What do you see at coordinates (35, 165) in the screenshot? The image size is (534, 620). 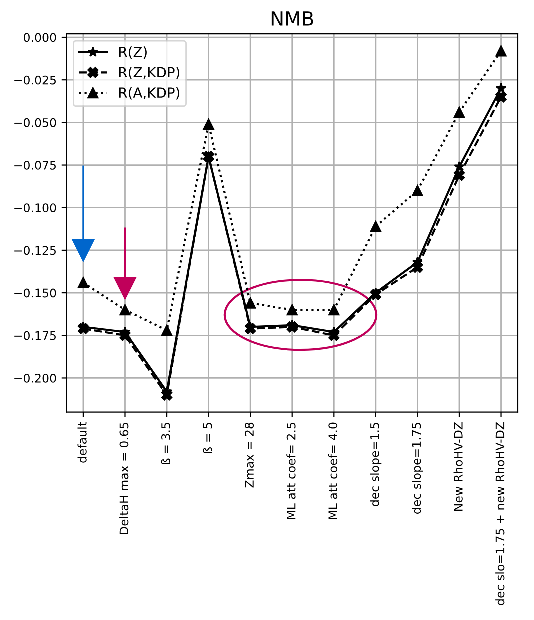 I see `y-tick-label: −0.075` at bounding box center [35, 165].